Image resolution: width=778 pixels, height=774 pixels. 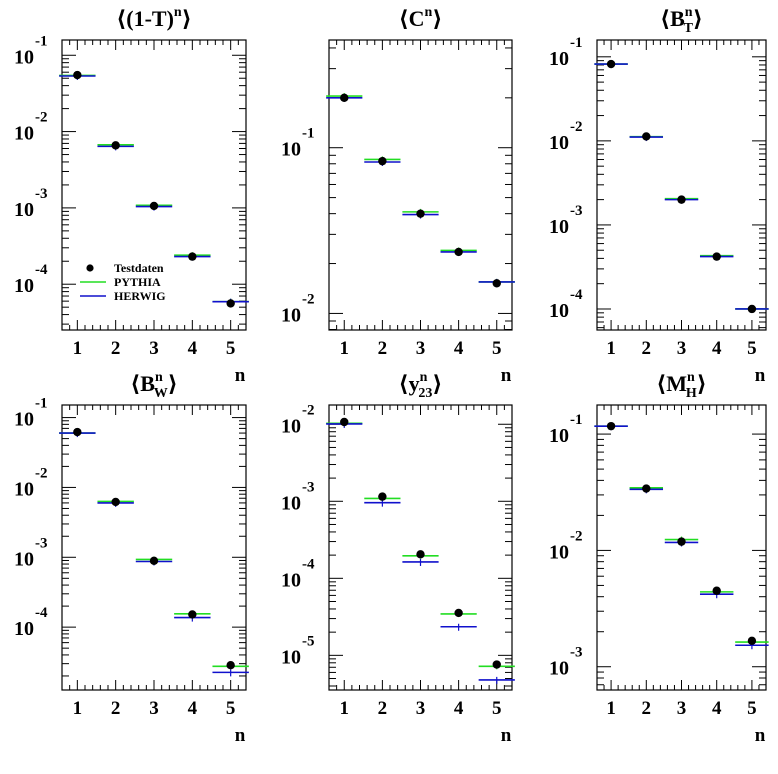 I want to click on legend-marker-dot, so click(x=90, y=268).